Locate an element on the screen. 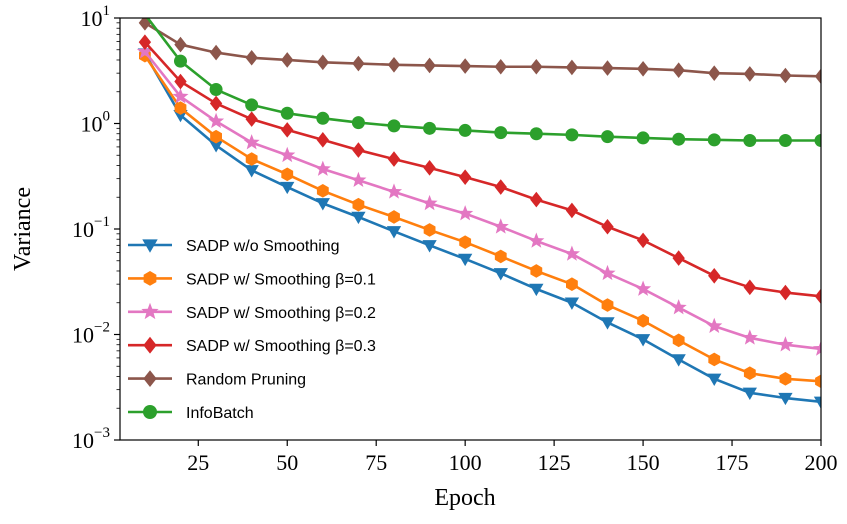  x-tick-label: 25 is located at coordinates (198, 462).